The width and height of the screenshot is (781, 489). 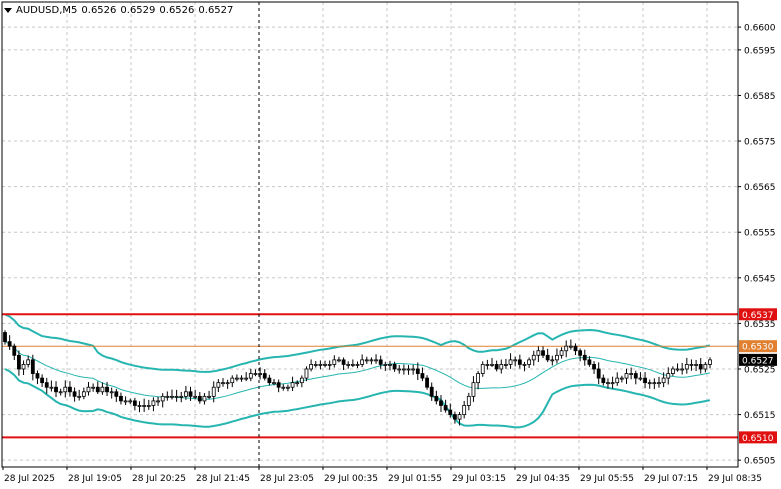 I want to click on chart-title: AUDUSD,M5 0.6526 0.6529 0.6526 0.6527, so click(x=120, y=10).